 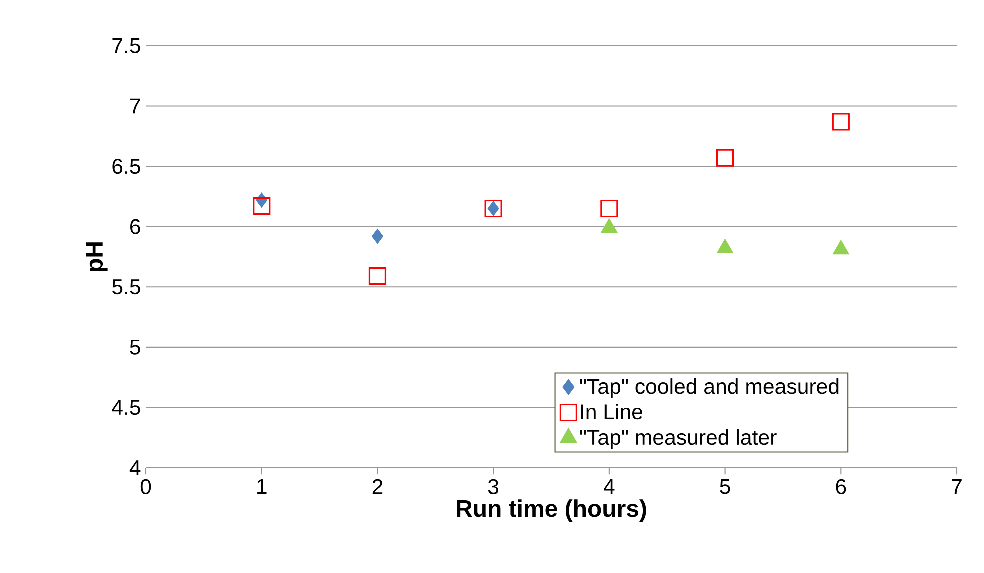 What do you see at coordinates (146, 486) in the screenshot?
I see `x-tick-label: 0` at bounding box center [146, 486].